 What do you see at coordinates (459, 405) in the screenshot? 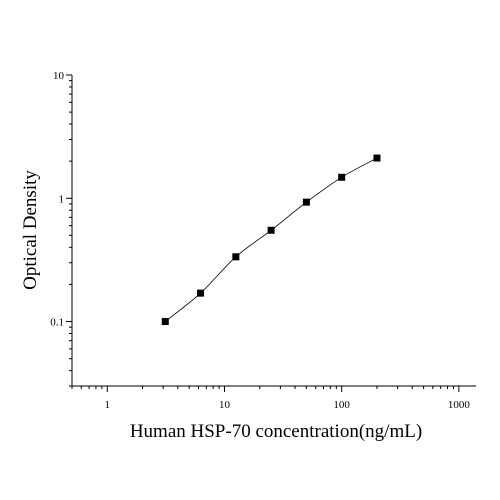
I see `x-tick-label: 1000` at bounding box center [459, 405].